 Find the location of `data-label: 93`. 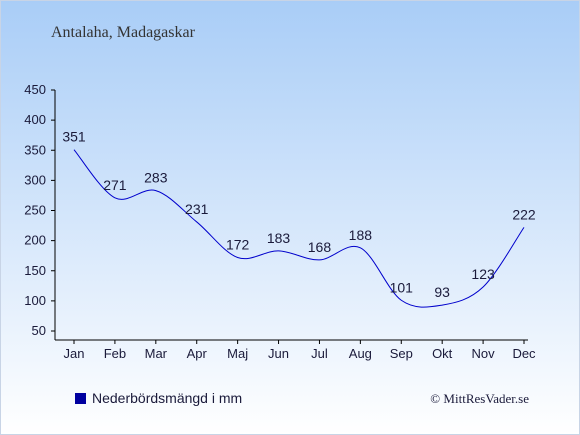

data-label: 93 is located at coordinates (442, 292).